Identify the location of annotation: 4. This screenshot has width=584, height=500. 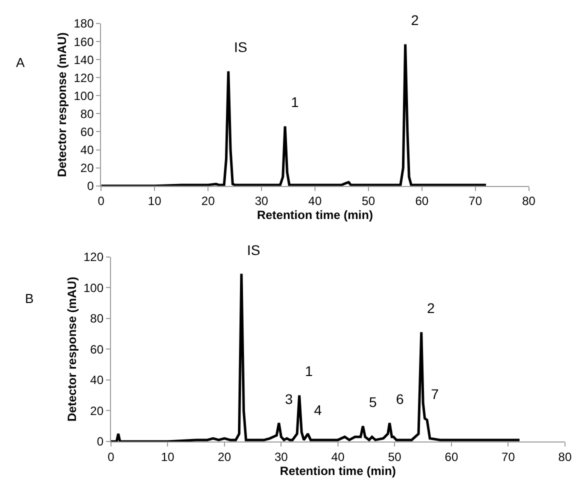
(318, 410).